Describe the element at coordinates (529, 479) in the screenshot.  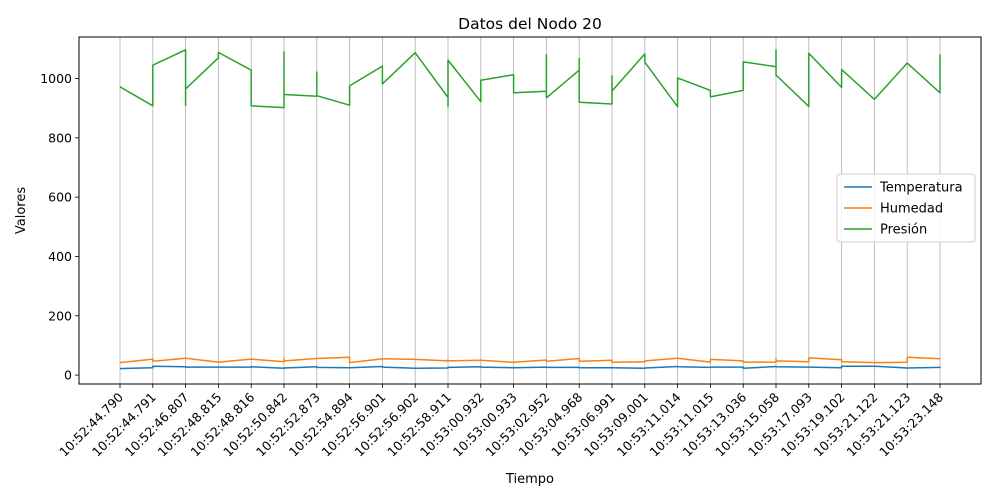
I see `x-axis-label: Tiempo` at that location.